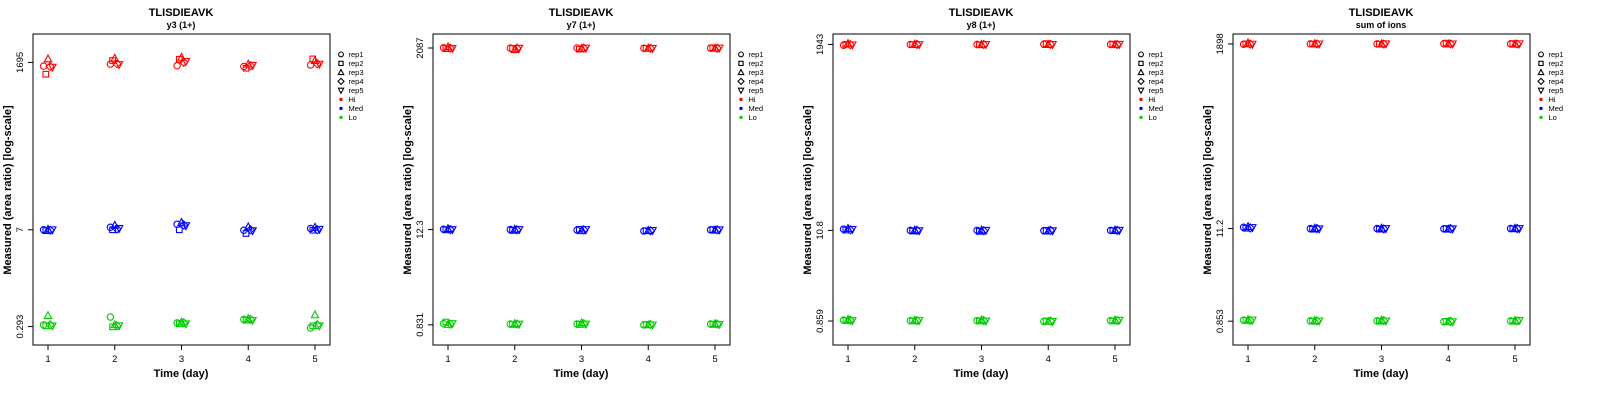  I want to click on x-tick-label: 4, so click(648, 359).